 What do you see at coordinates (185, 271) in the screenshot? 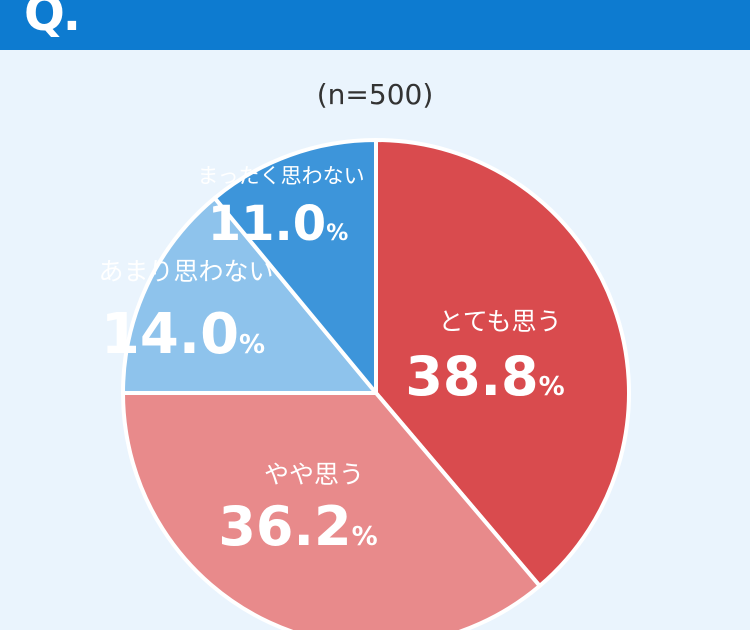
I see `slice-label: あまり思わない` at bounding box center [185, 271].